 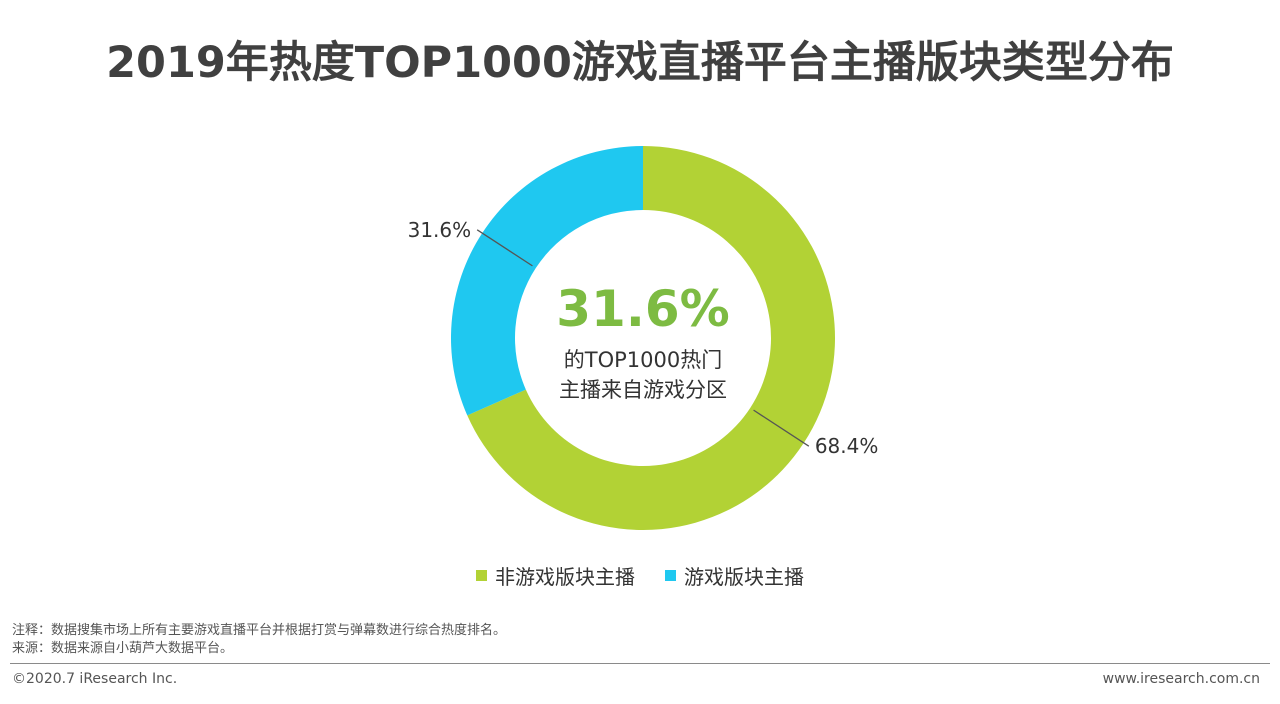 I want to click on center-caption: 的TOP1000热门 主播来自游戏分区, so click(x=643, y=375).